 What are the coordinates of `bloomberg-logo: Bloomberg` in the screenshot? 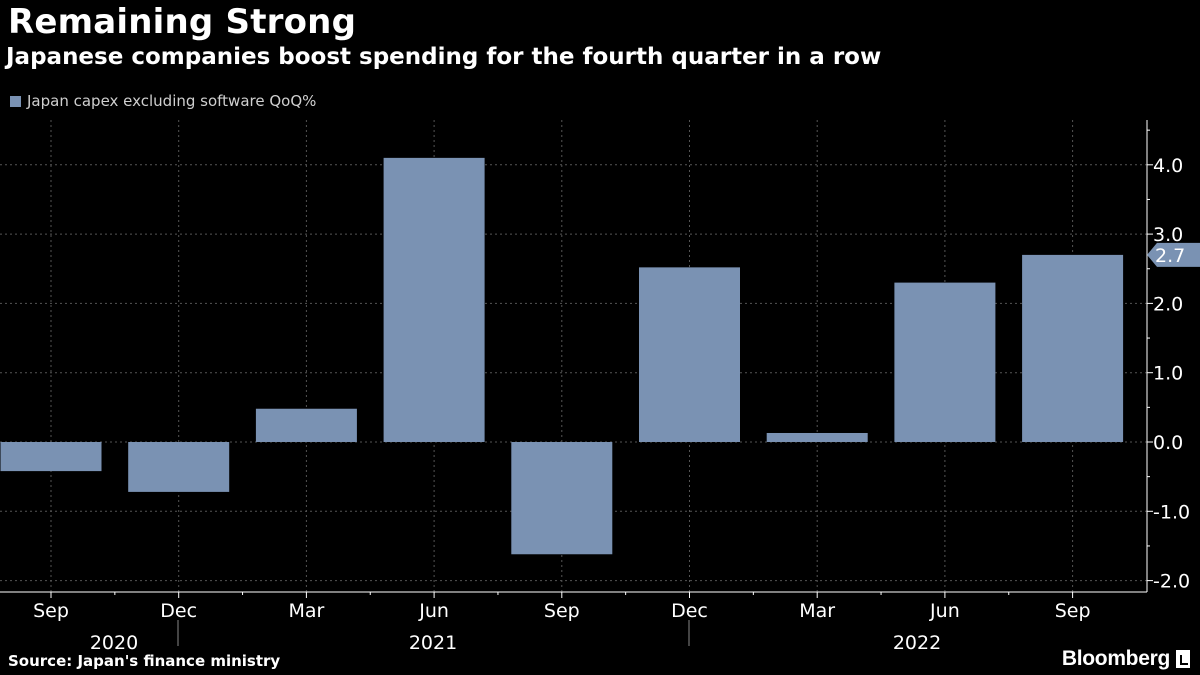 It's located at (1126, 659).